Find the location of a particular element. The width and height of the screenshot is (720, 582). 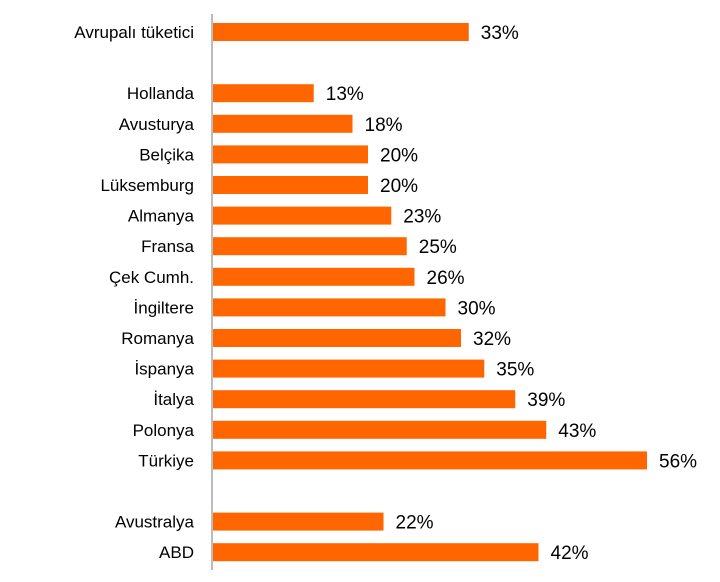

value-label: 43% is located at coordinates (577, 431).